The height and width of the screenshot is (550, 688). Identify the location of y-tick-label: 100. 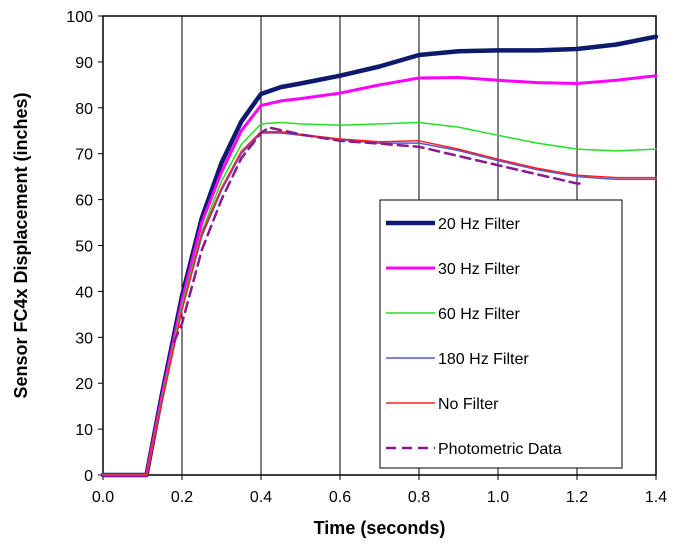
(79, 17).